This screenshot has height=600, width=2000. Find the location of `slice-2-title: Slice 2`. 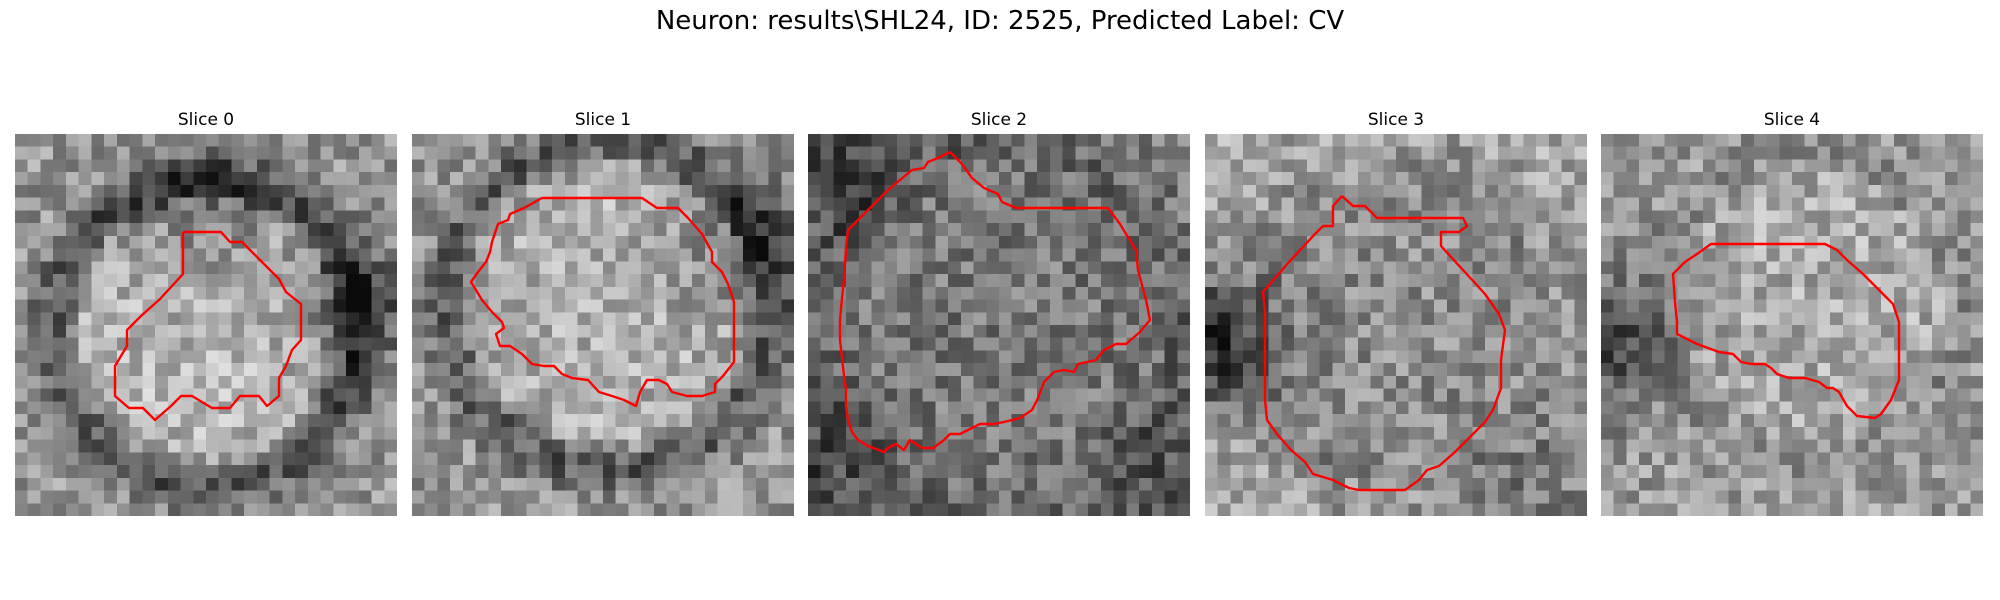

slice-2-title: Slice 2 is located at coordinates (999, 120).